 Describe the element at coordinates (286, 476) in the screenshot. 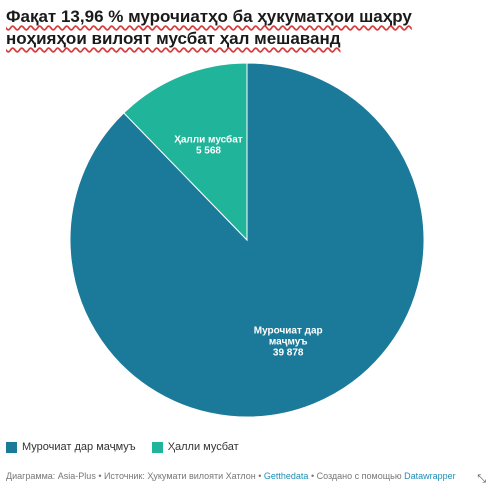

I see `getthedata-link: Getthedata` at that location.